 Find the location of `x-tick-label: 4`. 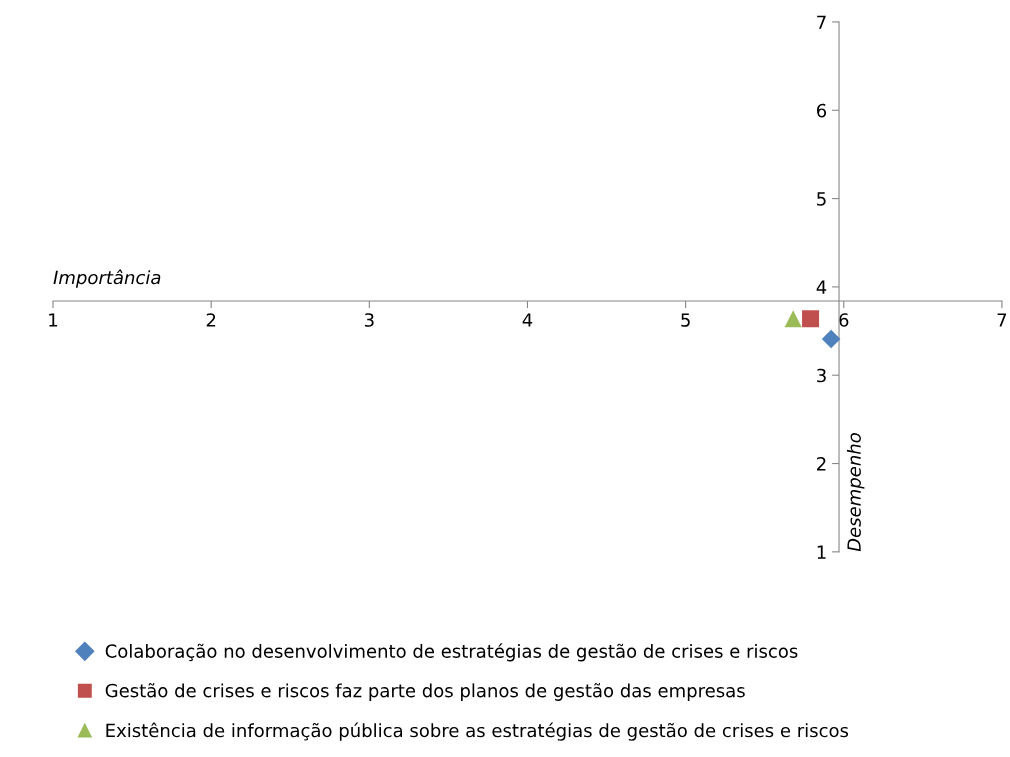

x-tick-label: 4 is located at coordinates (527, 320).